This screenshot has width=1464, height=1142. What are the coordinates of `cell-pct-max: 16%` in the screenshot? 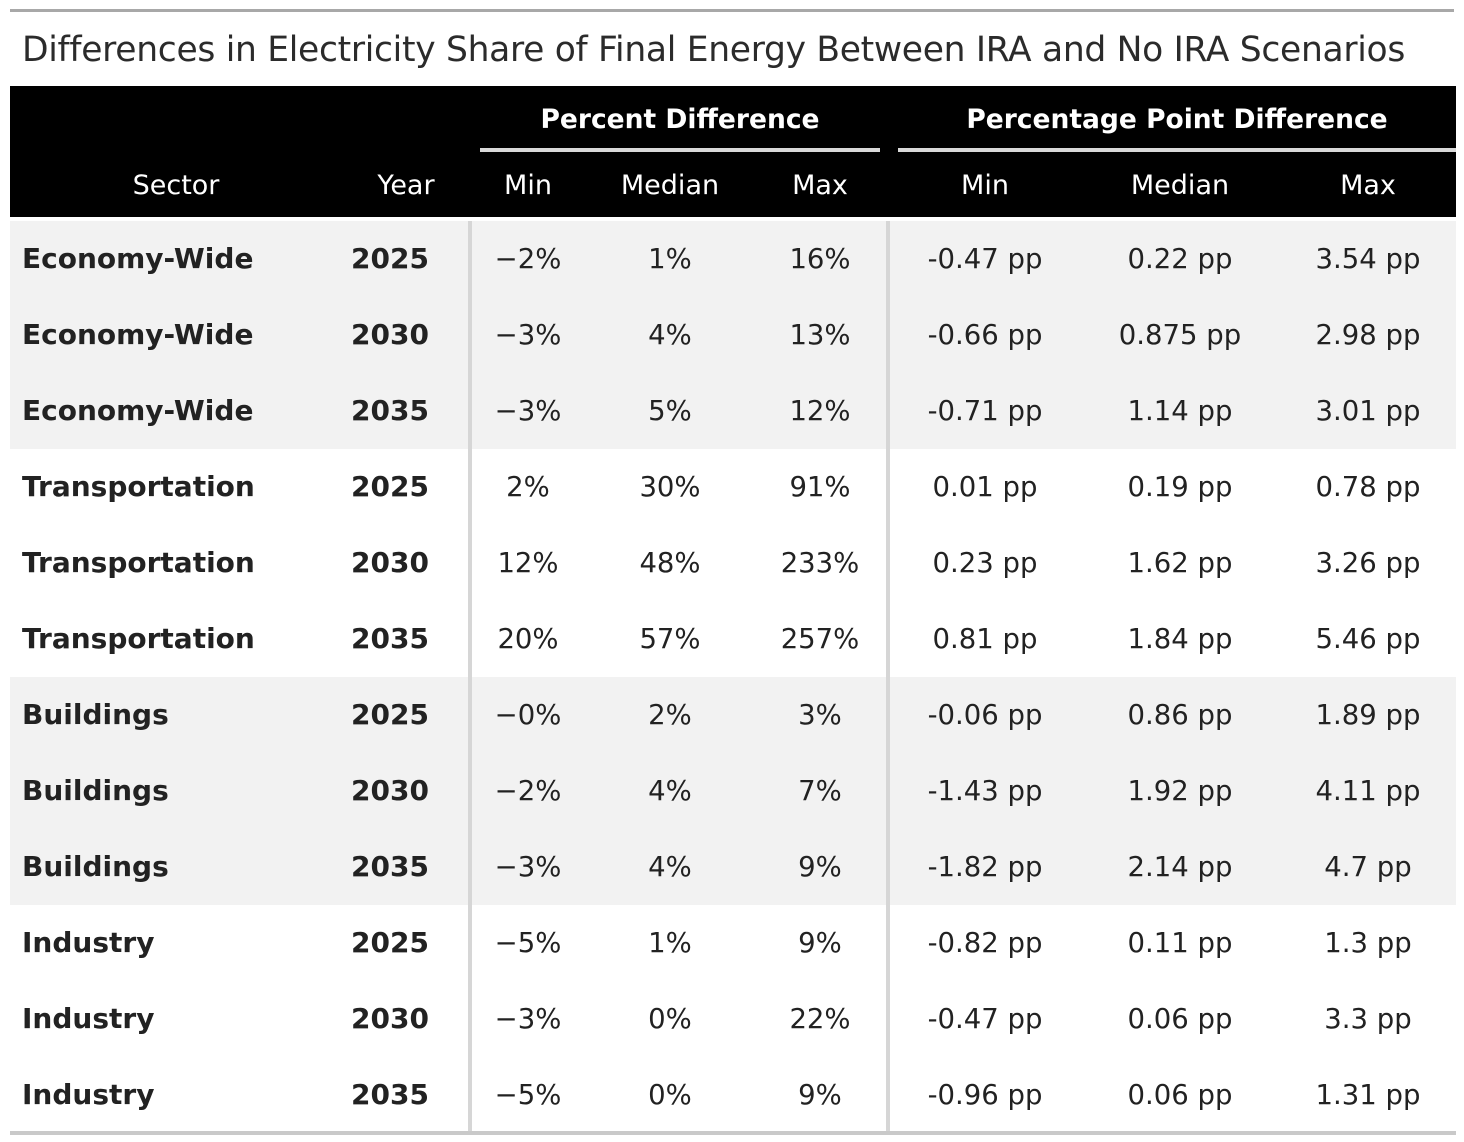 It's located at (820, 259).